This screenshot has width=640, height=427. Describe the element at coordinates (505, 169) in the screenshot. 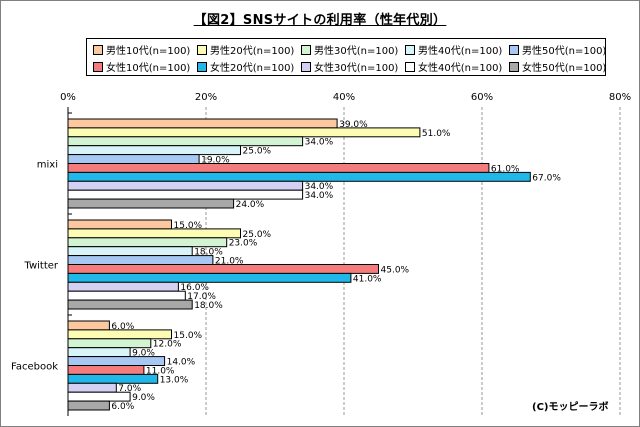

I see `data-label: 61.0%` at that location.